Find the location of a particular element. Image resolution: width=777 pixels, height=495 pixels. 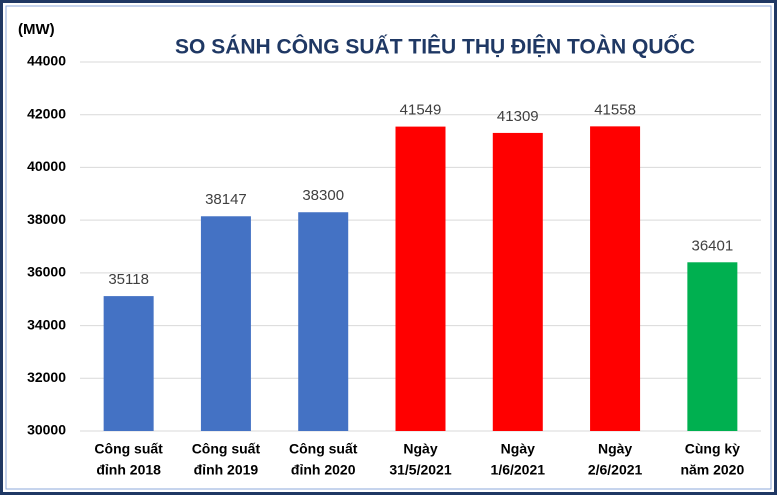

y-tick-label: 38000 is located at coordinates (46, 219).